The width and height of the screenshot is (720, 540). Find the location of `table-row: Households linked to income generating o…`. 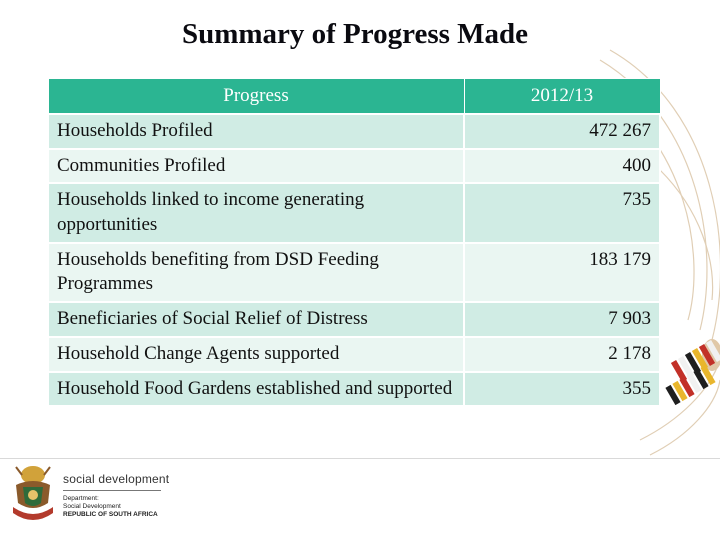

table-row: Households linked to income generating o… is located at coordinates (354, 213).